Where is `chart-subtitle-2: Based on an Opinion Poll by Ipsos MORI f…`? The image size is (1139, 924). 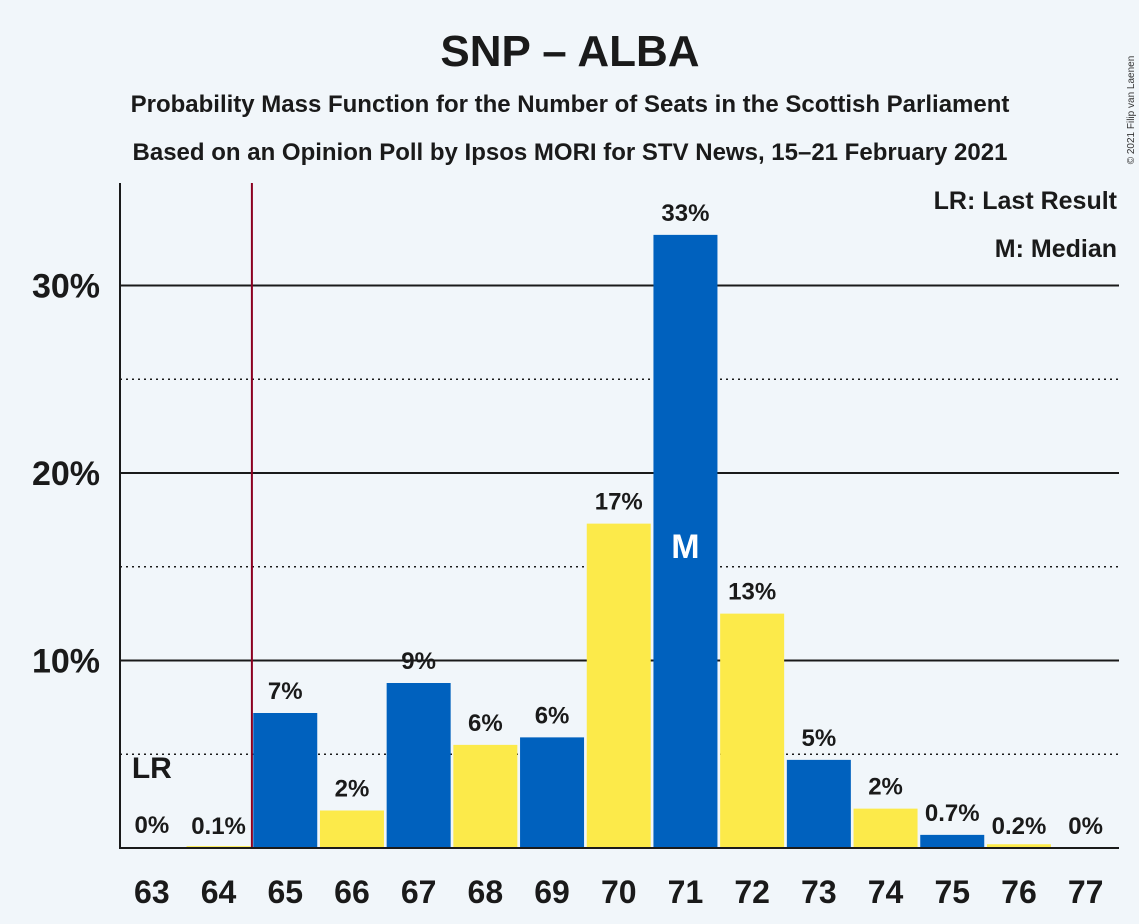 chart-subtitle-2: Based on an Opinion Poll by Ipsos MORI f… is located at coordinates (570, 152).